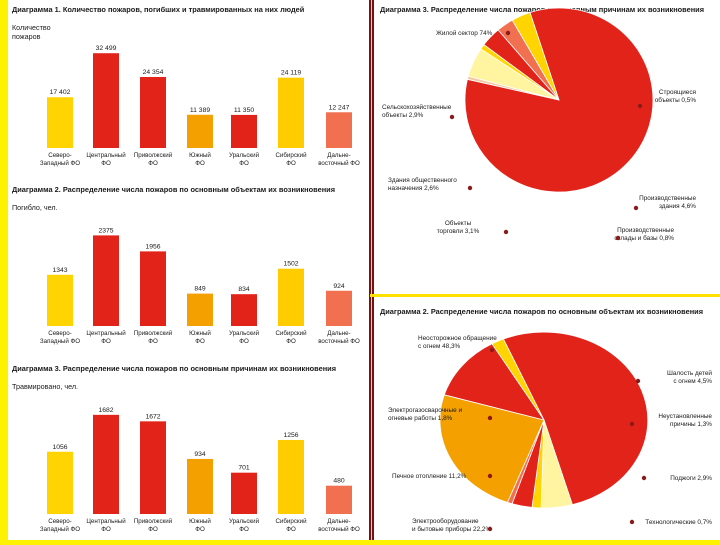 The height and width of the screenshot is (545, 720). I want to click on bar-value-label: 24 354, so click(153, 72).